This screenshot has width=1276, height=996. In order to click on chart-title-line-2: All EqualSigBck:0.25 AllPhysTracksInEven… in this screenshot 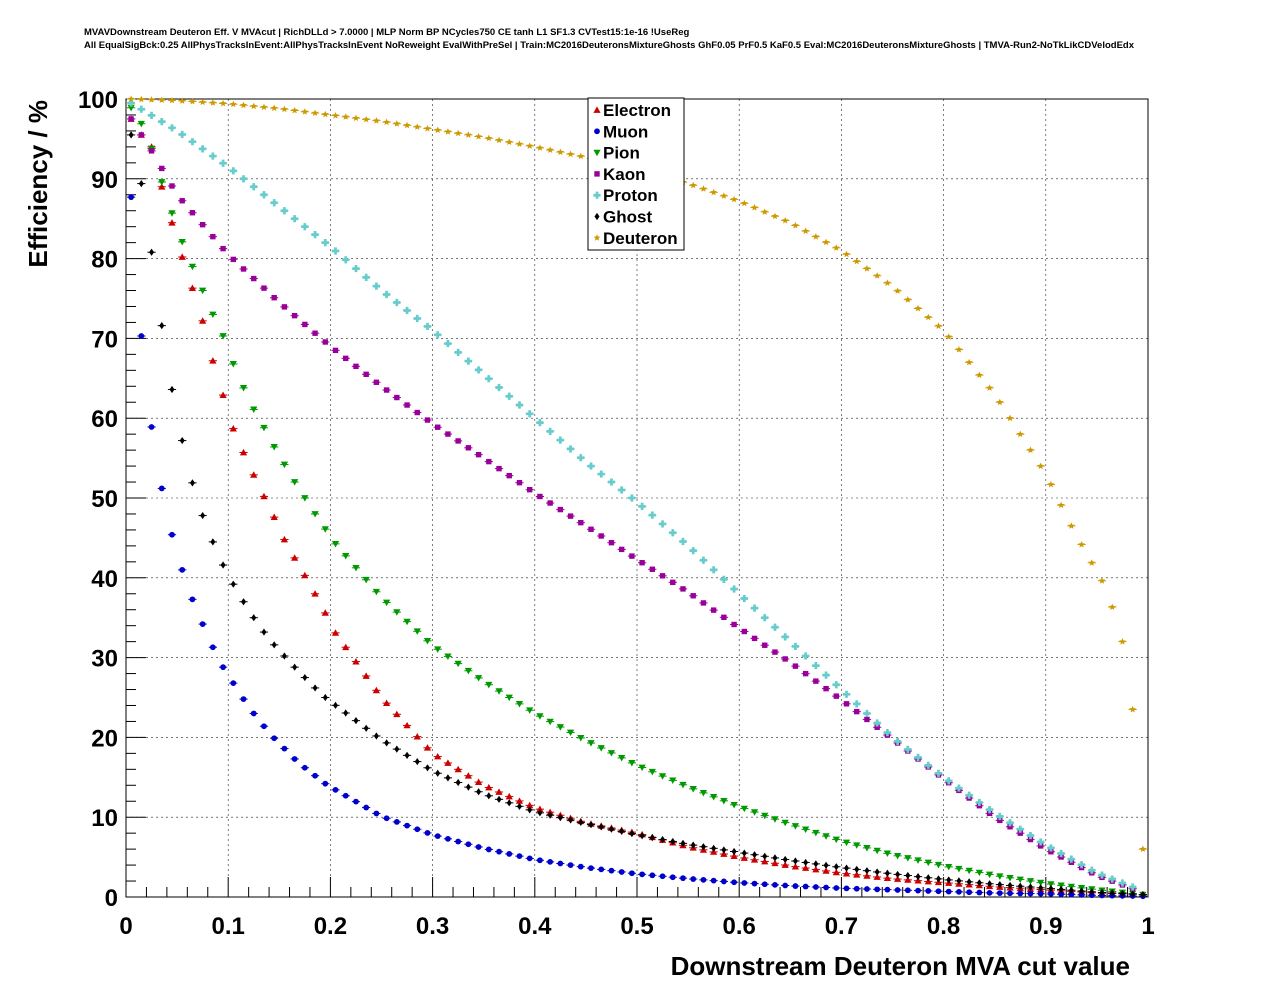, I will do `click(609, 45)`.